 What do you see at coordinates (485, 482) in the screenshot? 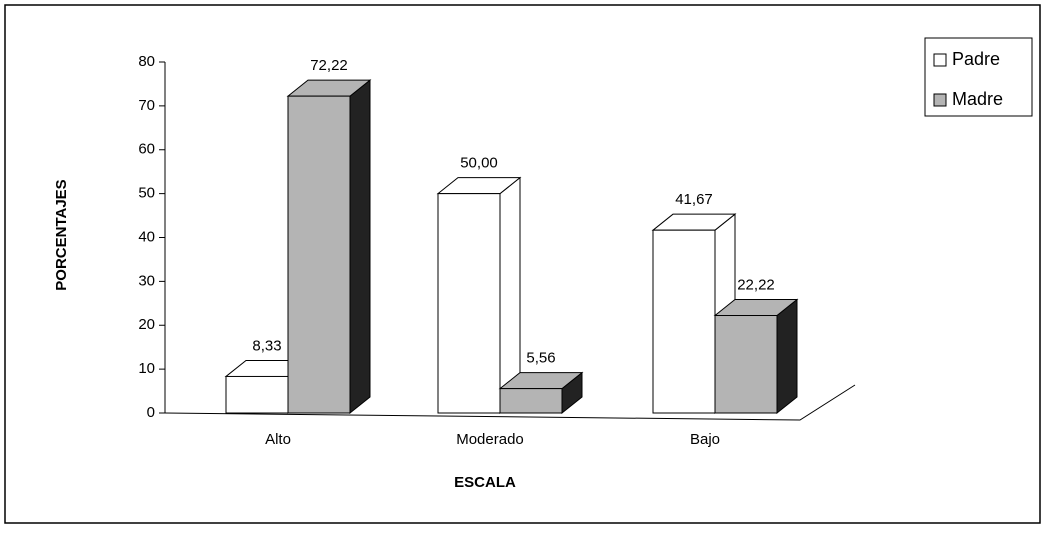
I see `x-axis-title: ESCALA` at bounding box center [485, 482].